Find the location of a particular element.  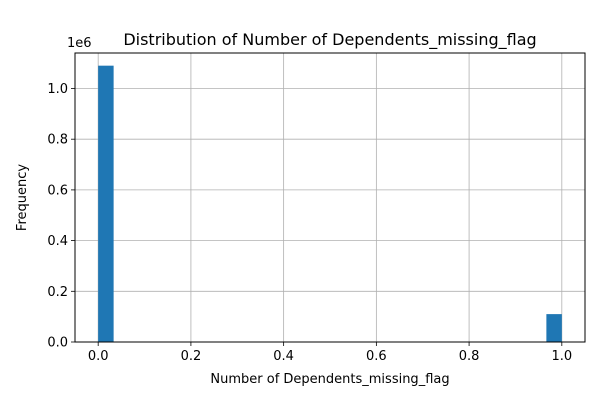

x-tick-label: 1.0 is located at coordinates (561, 356).